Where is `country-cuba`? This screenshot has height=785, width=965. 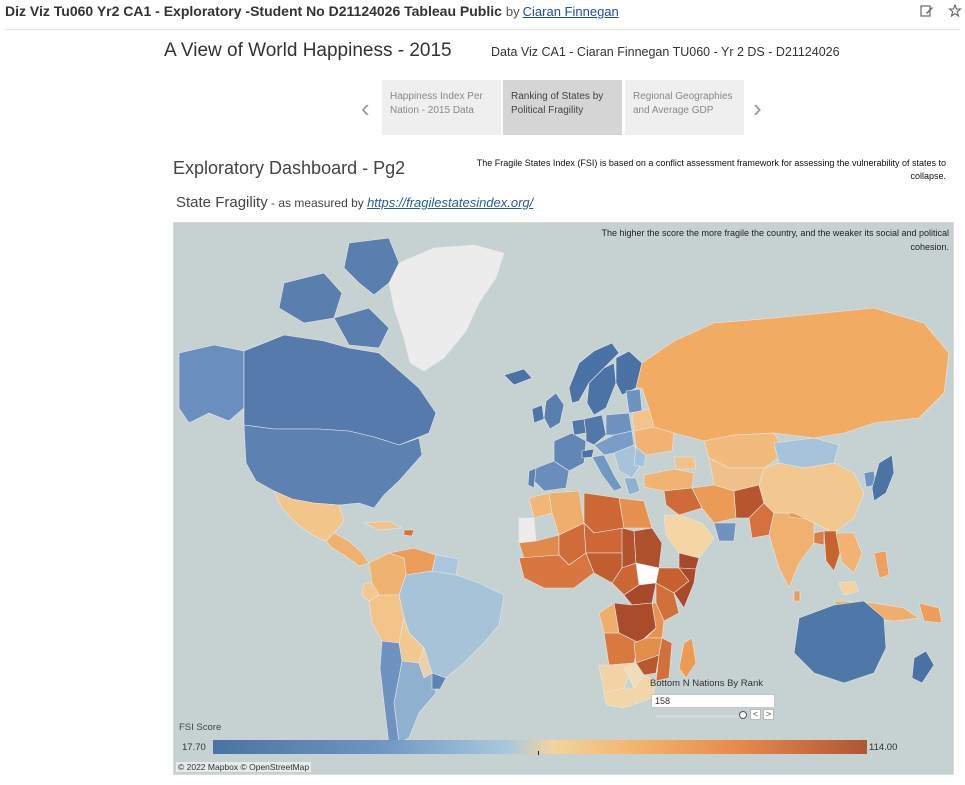
country-cuba is located at coordinates (383, 525).